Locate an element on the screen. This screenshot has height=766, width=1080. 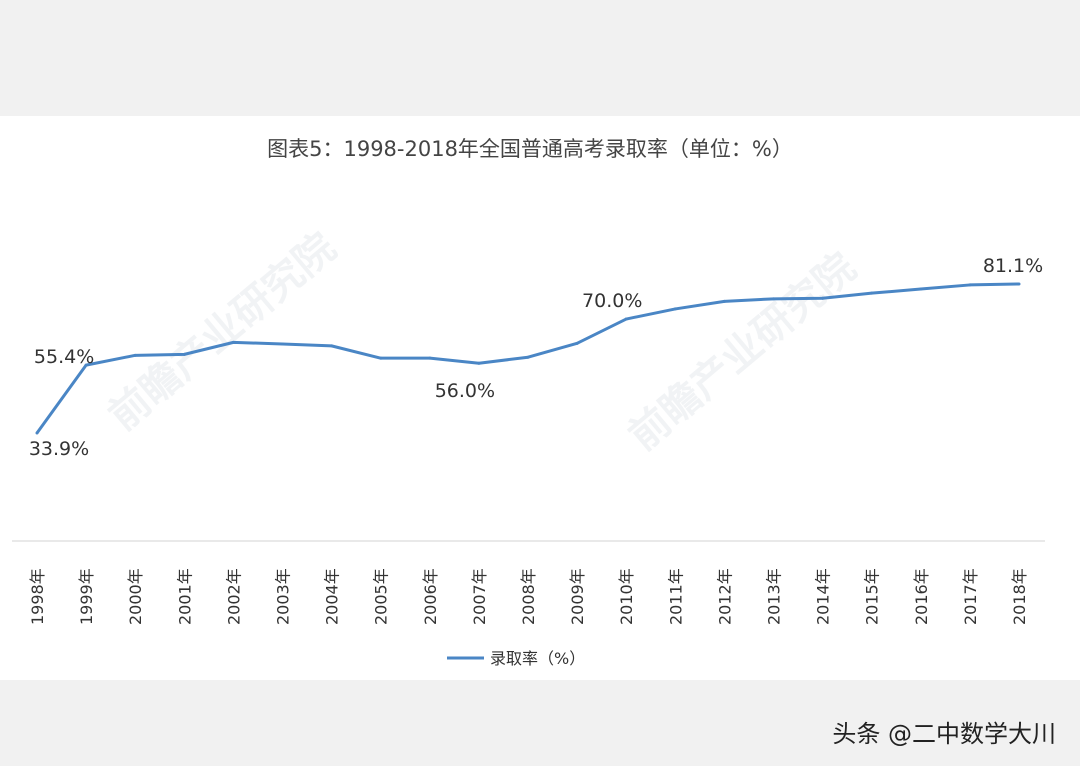
legend-label: 录取率（%） is located at coordinates (537, 658).